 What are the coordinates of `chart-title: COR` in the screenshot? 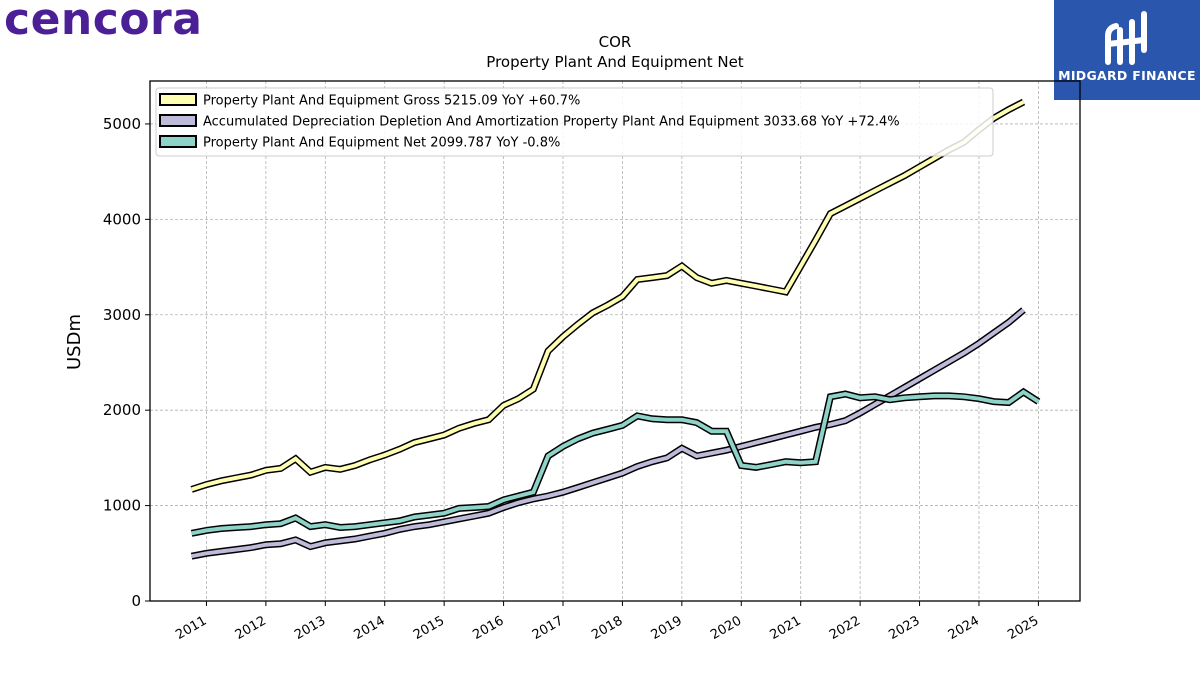 It's located at (615, 42).